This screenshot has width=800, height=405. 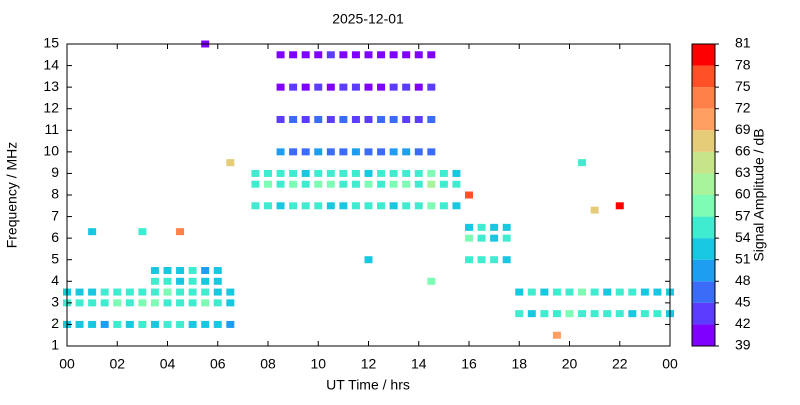 What do you see at coordinates (743, 237) in the screenshot?
I see `colorbar-tick-label: 54` at bounding box center [743, 237].